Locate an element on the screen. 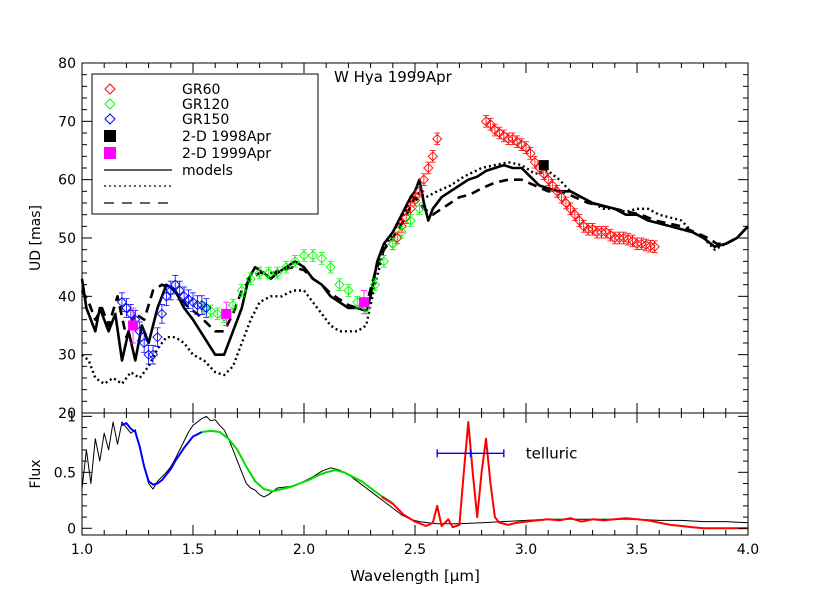  legend-marker-square is located at coordinates (110, 153).